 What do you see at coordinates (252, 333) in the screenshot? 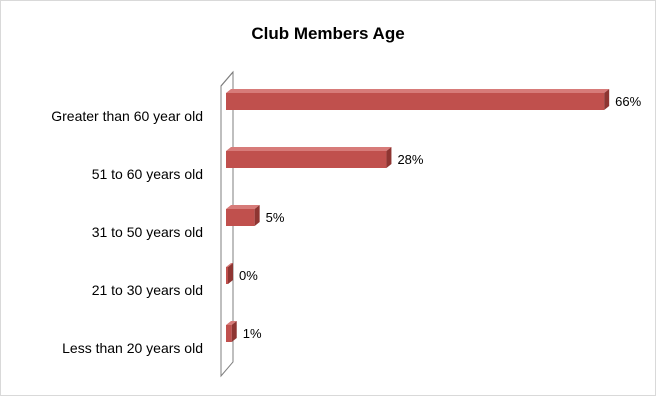
I see `data-label: 1%` at bounding box center [252, 333].